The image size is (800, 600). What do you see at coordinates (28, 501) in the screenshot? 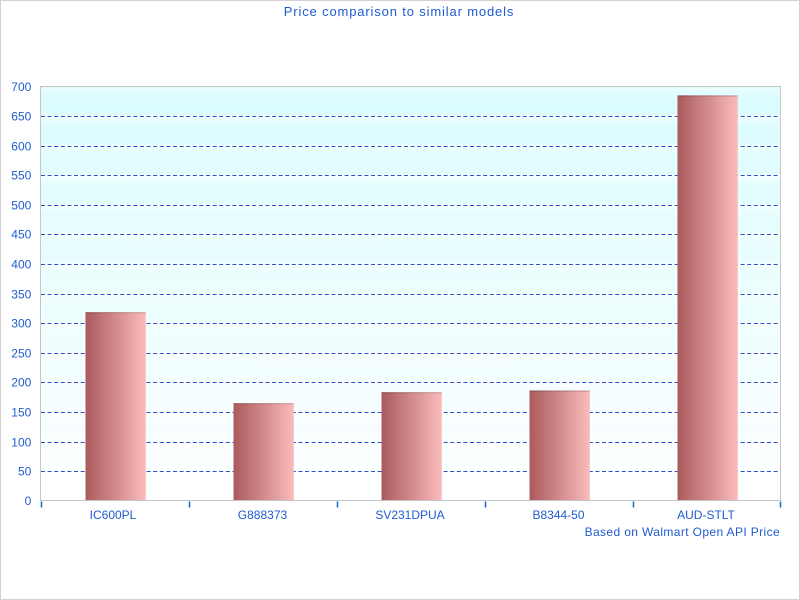
I see `svg-text: 0` at bounding box center [28, 501].